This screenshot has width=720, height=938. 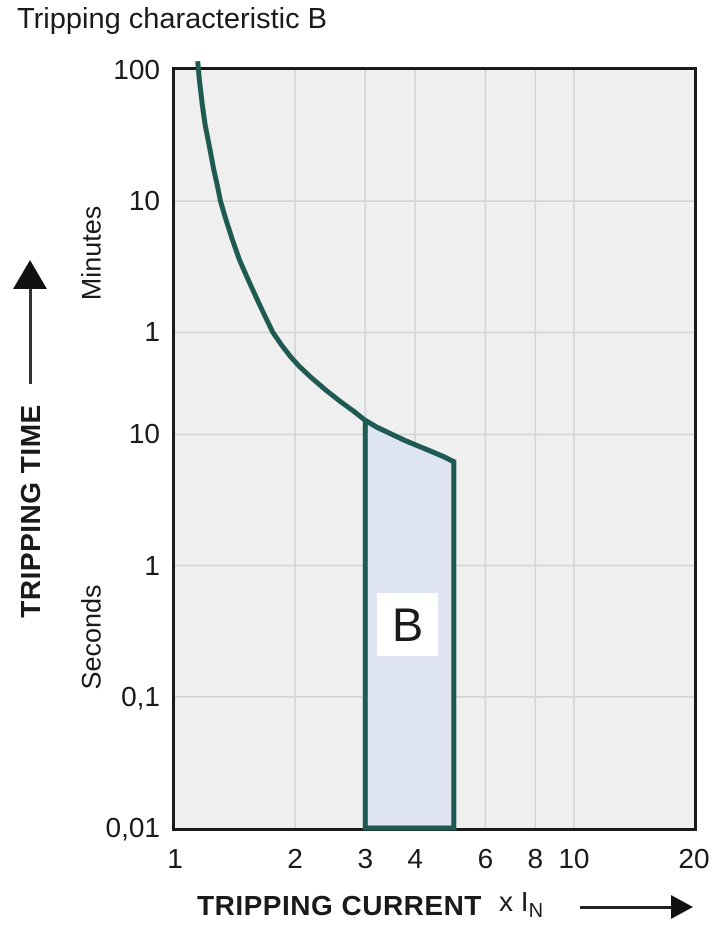 I want to click on y-axis-arrow-line, so click(x=30, y=336).